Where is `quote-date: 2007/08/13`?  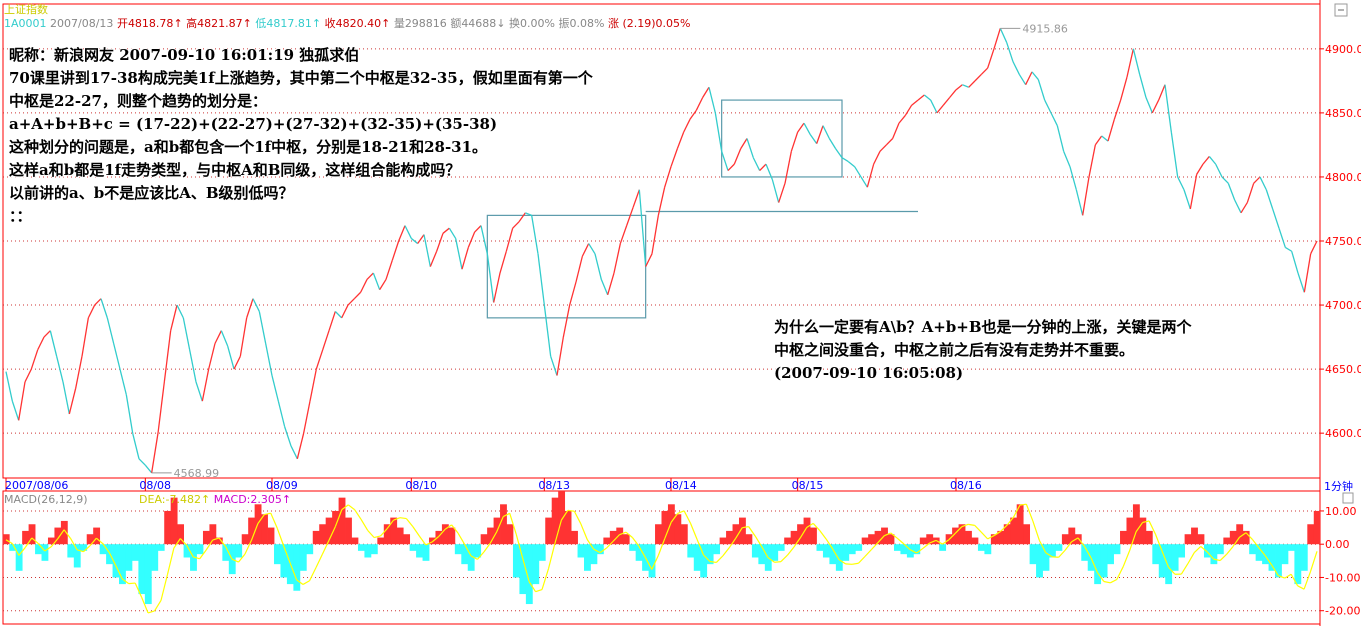
quote-date: 2007/08/13 is located at coordinates (82, 23).